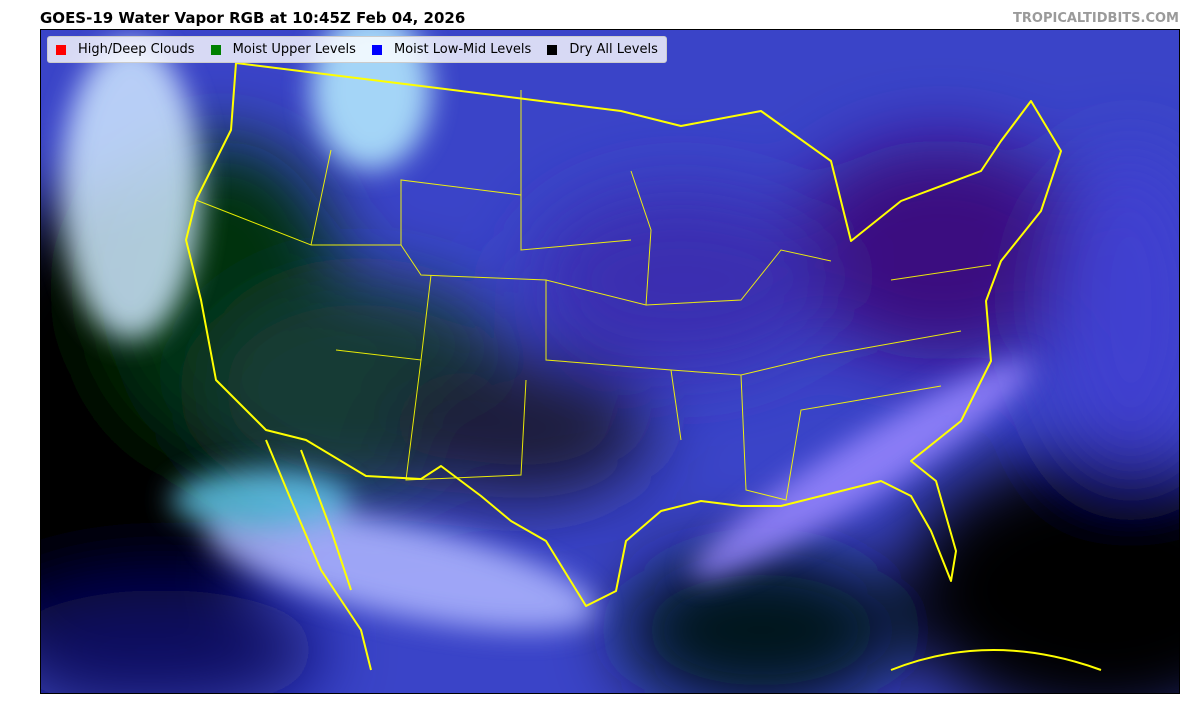  Describe the element at coordinates (1096, 18) in the screenshot. I see `site-credit: TROPICALTIDBITS.COM` at that location.